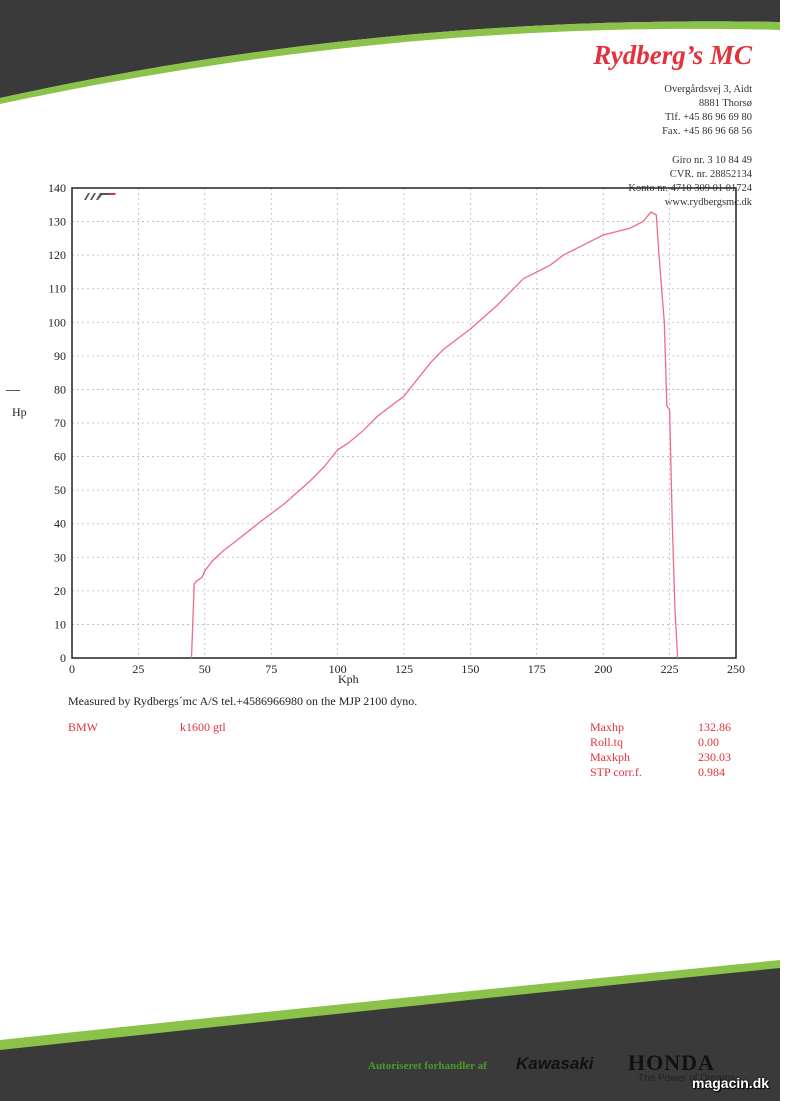  Describe the element at coordinates (607, 727) in the screenshot. I see `stat-label: Maxhp` at that location.